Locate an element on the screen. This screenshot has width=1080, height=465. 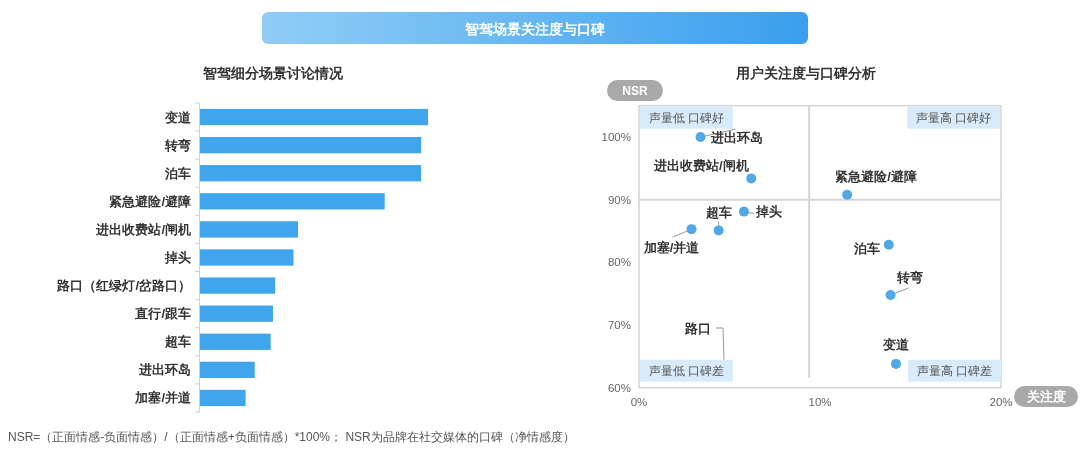
chart-title: 智驾细分场景讨论情况 is located at coordinates (273, 73).